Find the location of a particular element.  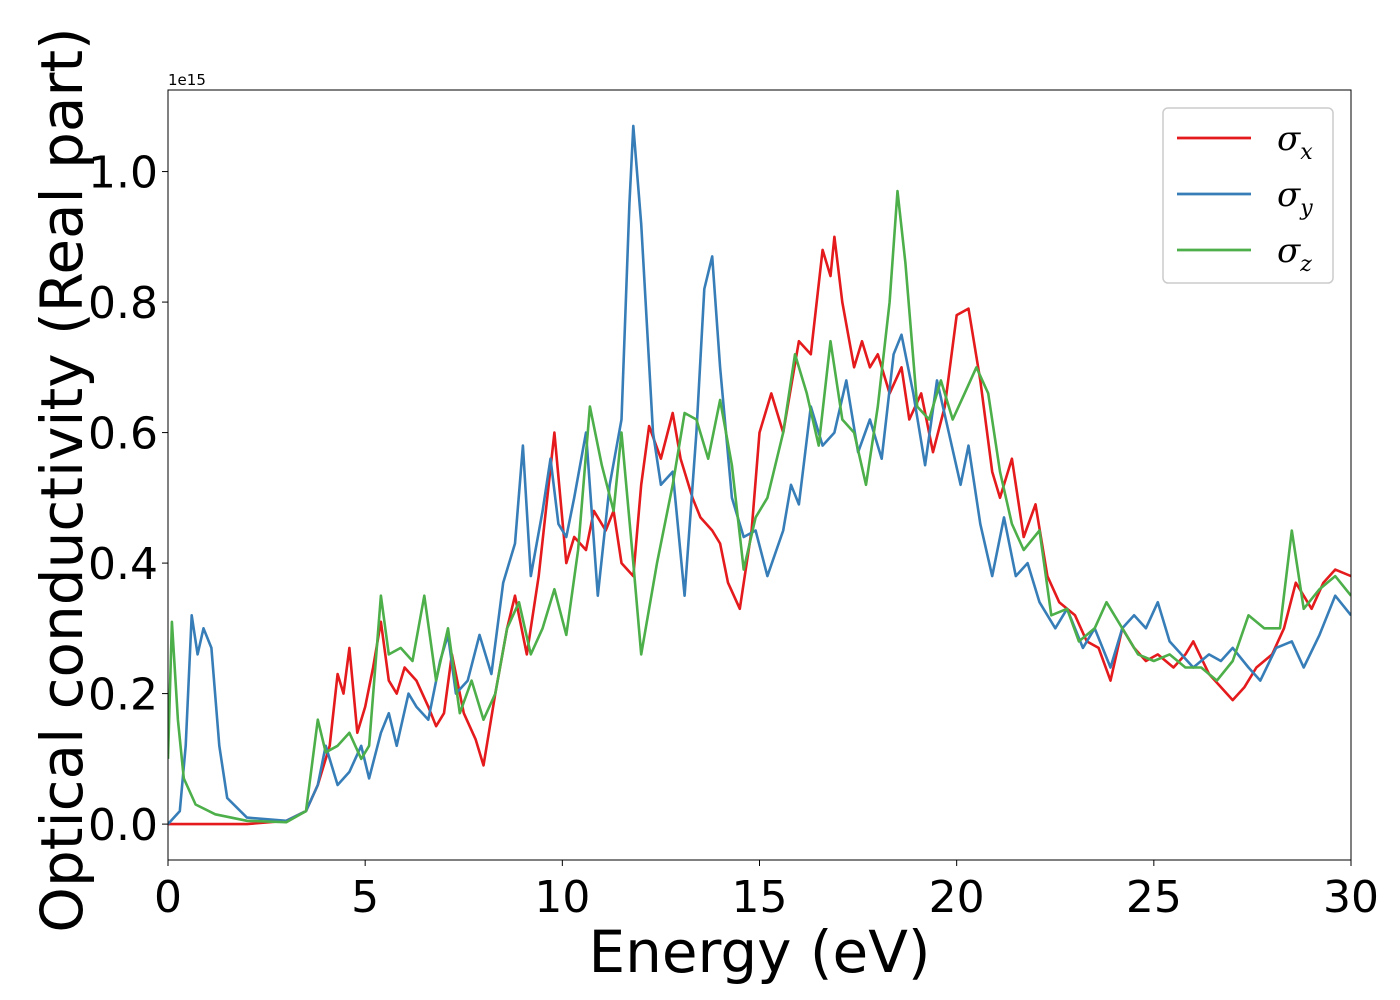

x-tick-label: 0 is located at coordinates (168, 897).